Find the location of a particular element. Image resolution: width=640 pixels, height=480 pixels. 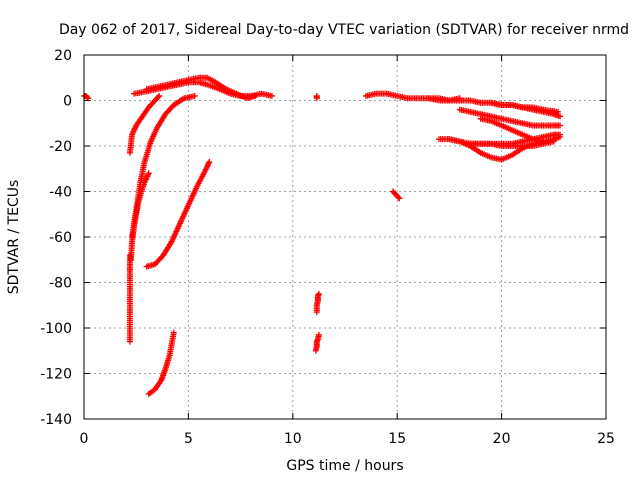

y-axis-label: SDTVAR / TECUs is located at coordinates (14, 237).